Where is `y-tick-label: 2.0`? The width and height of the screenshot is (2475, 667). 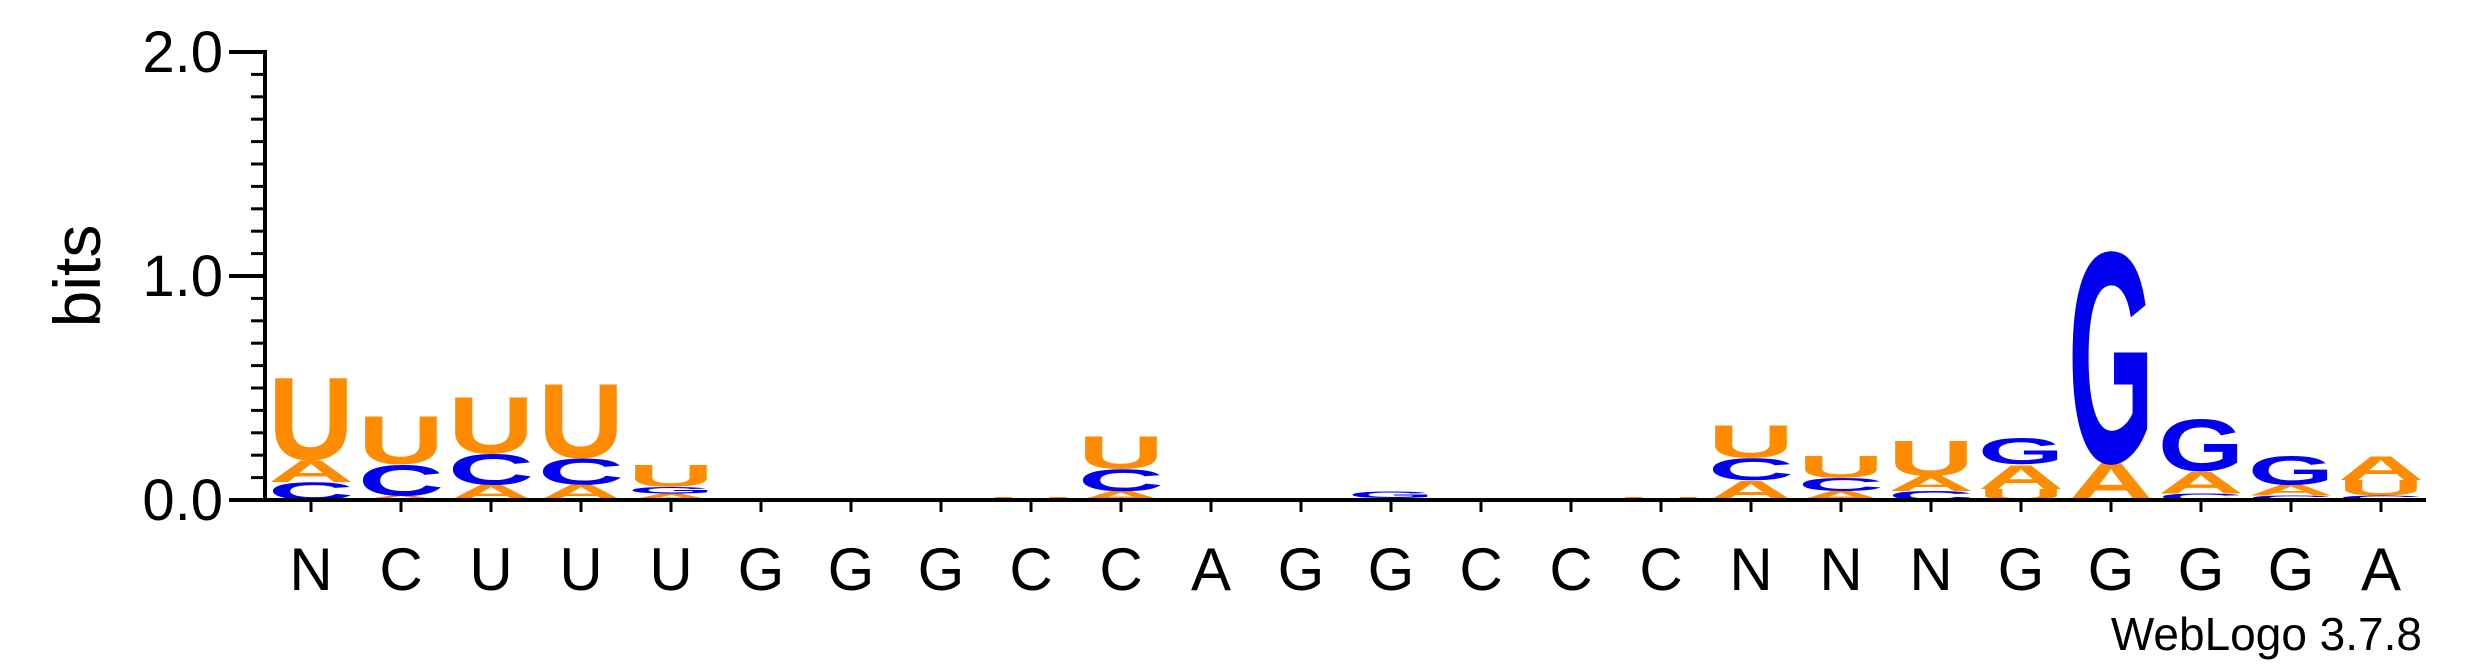 y-tick-label: 2.0 is located at coordinates (182, 52).